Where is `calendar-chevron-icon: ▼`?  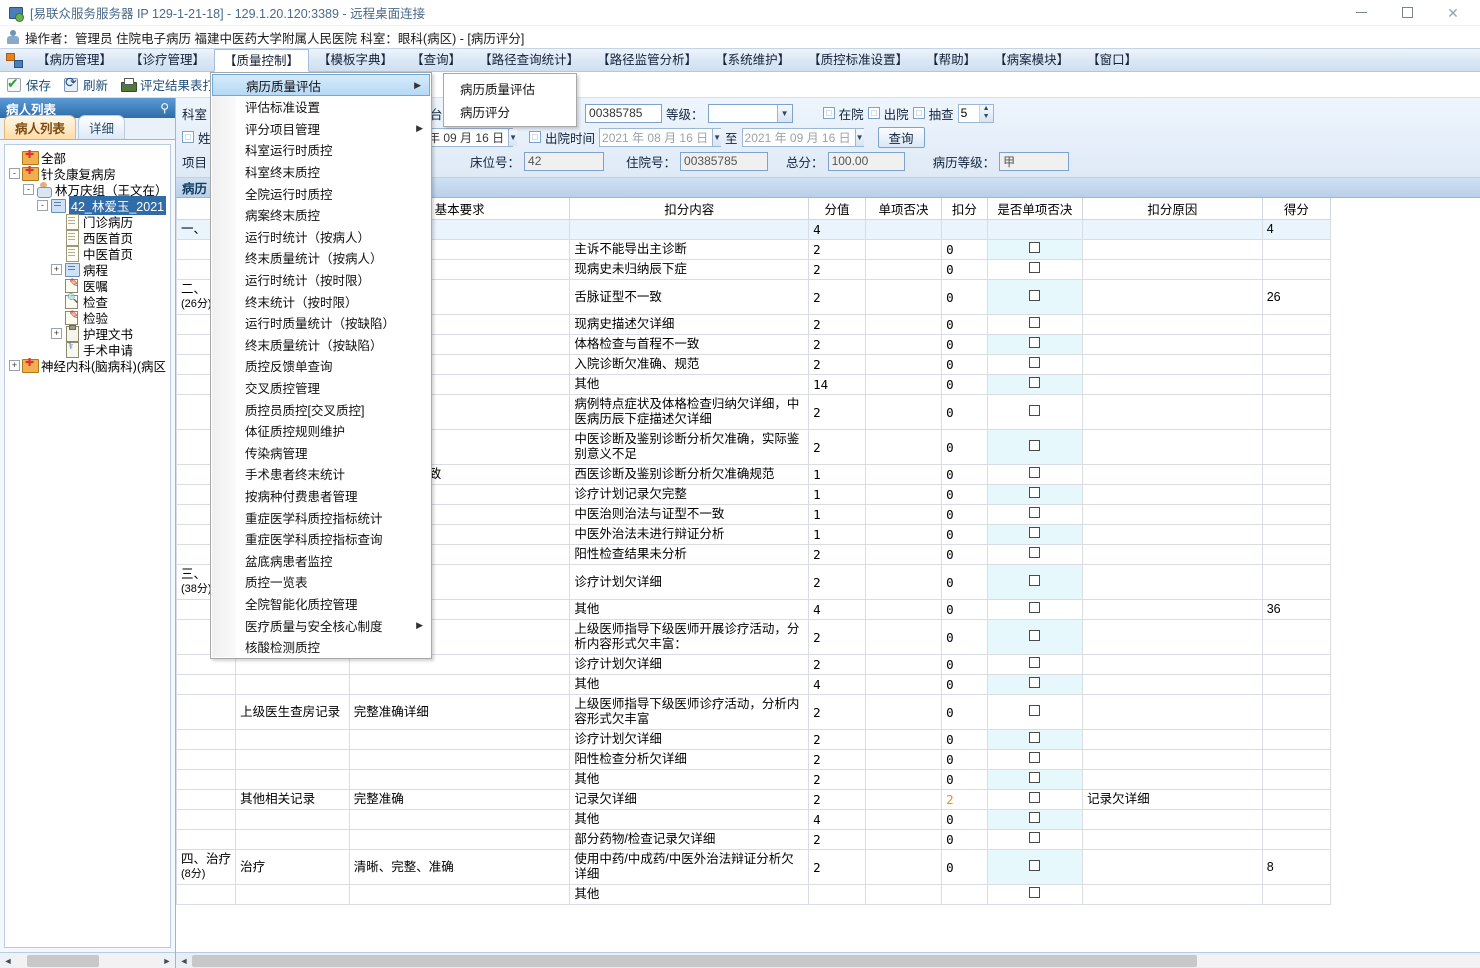
calendar-chevron-icon: ▼ is located at coordinates (512, 137).